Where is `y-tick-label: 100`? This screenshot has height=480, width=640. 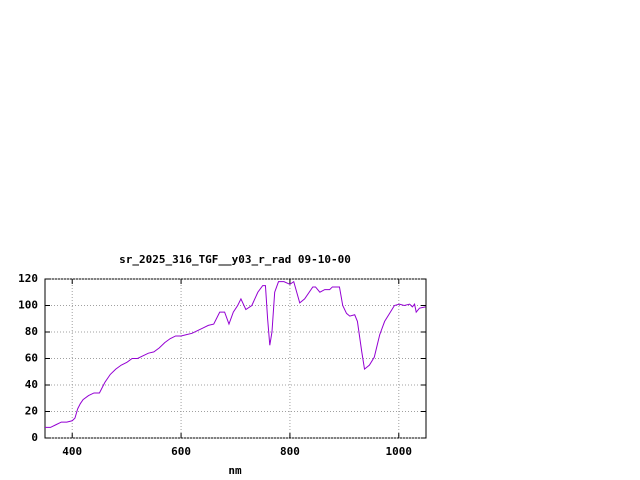
y-tick-label: 100 is located at coordinates (28, 305).